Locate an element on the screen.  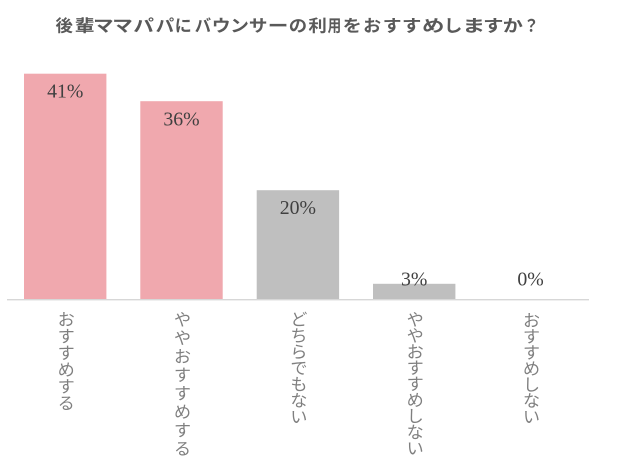
svg-text: 0% is located at coordinates (530, 280).